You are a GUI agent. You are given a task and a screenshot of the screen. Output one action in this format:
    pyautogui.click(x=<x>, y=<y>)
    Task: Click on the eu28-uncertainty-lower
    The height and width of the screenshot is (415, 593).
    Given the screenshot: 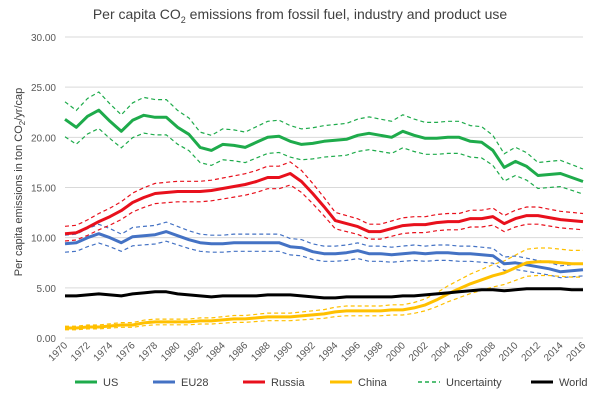 What is the action you would take?
    pyautogui.click(x=324, y=259)
    